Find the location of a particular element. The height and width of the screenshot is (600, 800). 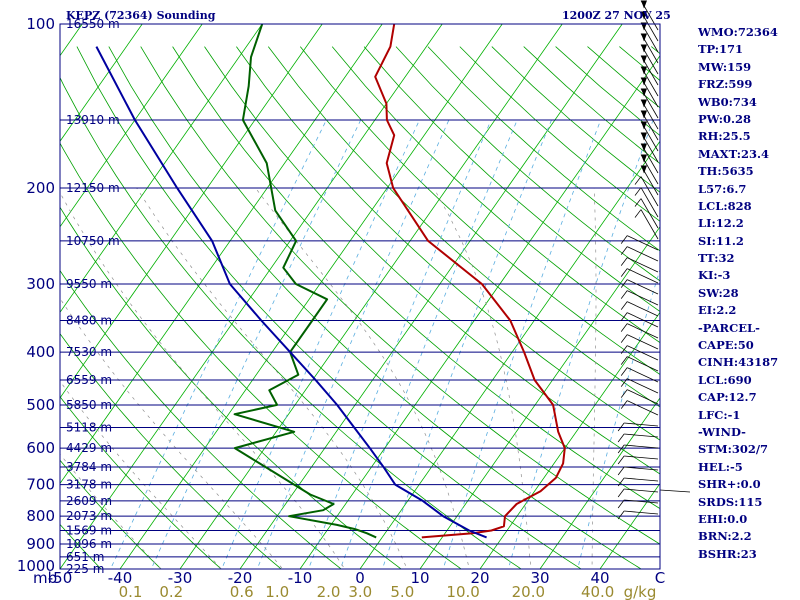

pressure-unit-label: mb is located at coordinates (45, 578).